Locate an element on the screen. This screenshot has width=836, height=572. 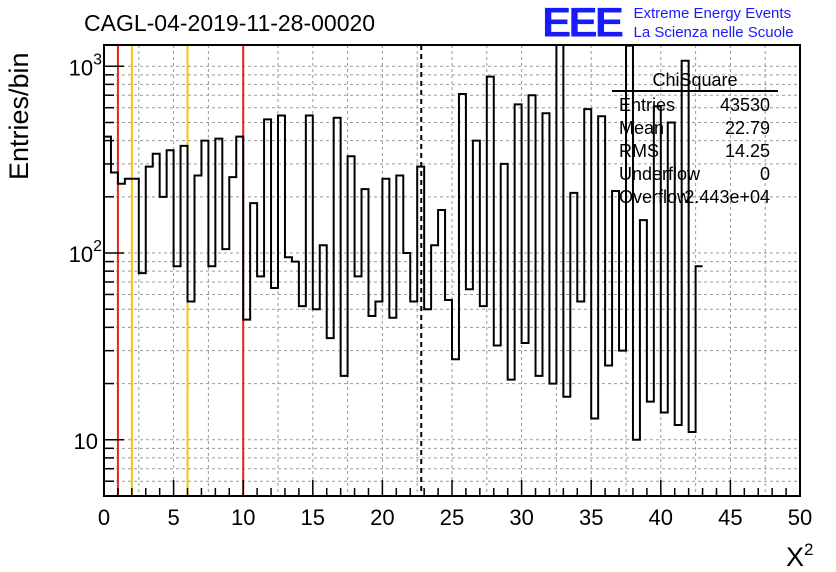
y-axis: 10 10² 10³ is located at coordinates (96, 274).